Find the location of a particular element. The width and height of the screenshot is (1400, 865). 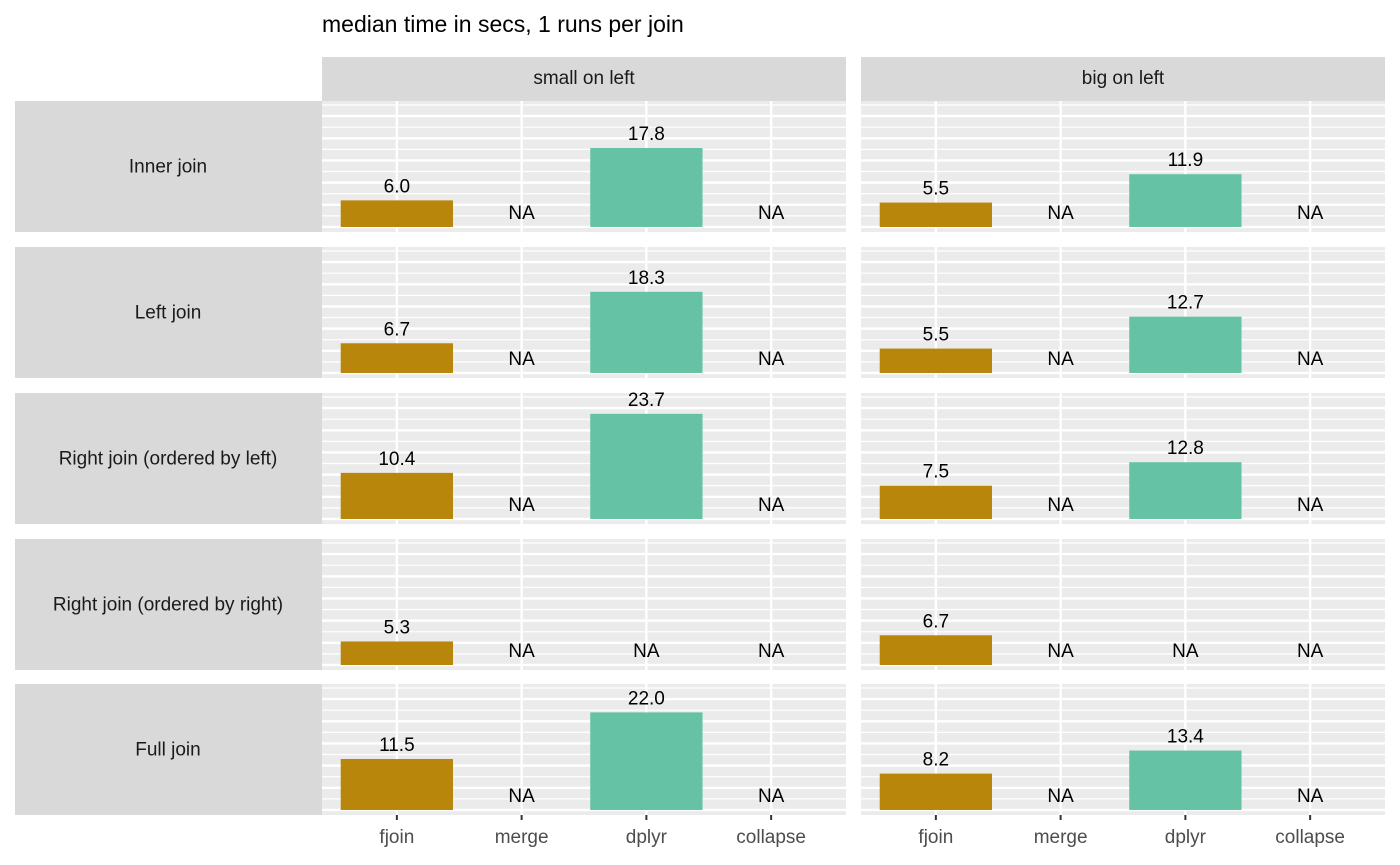

value-label: 6.0 is located at coordinates (397, 186).